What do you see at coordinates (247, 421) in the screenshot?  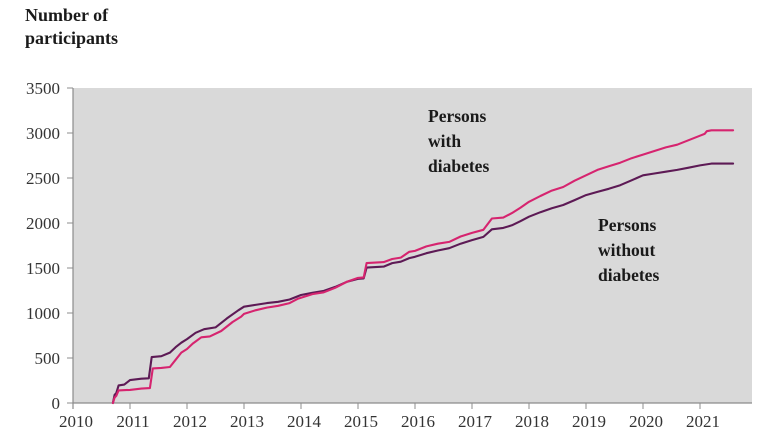 I see `x-tick-label: 2013` at bounding box center [247, 421].